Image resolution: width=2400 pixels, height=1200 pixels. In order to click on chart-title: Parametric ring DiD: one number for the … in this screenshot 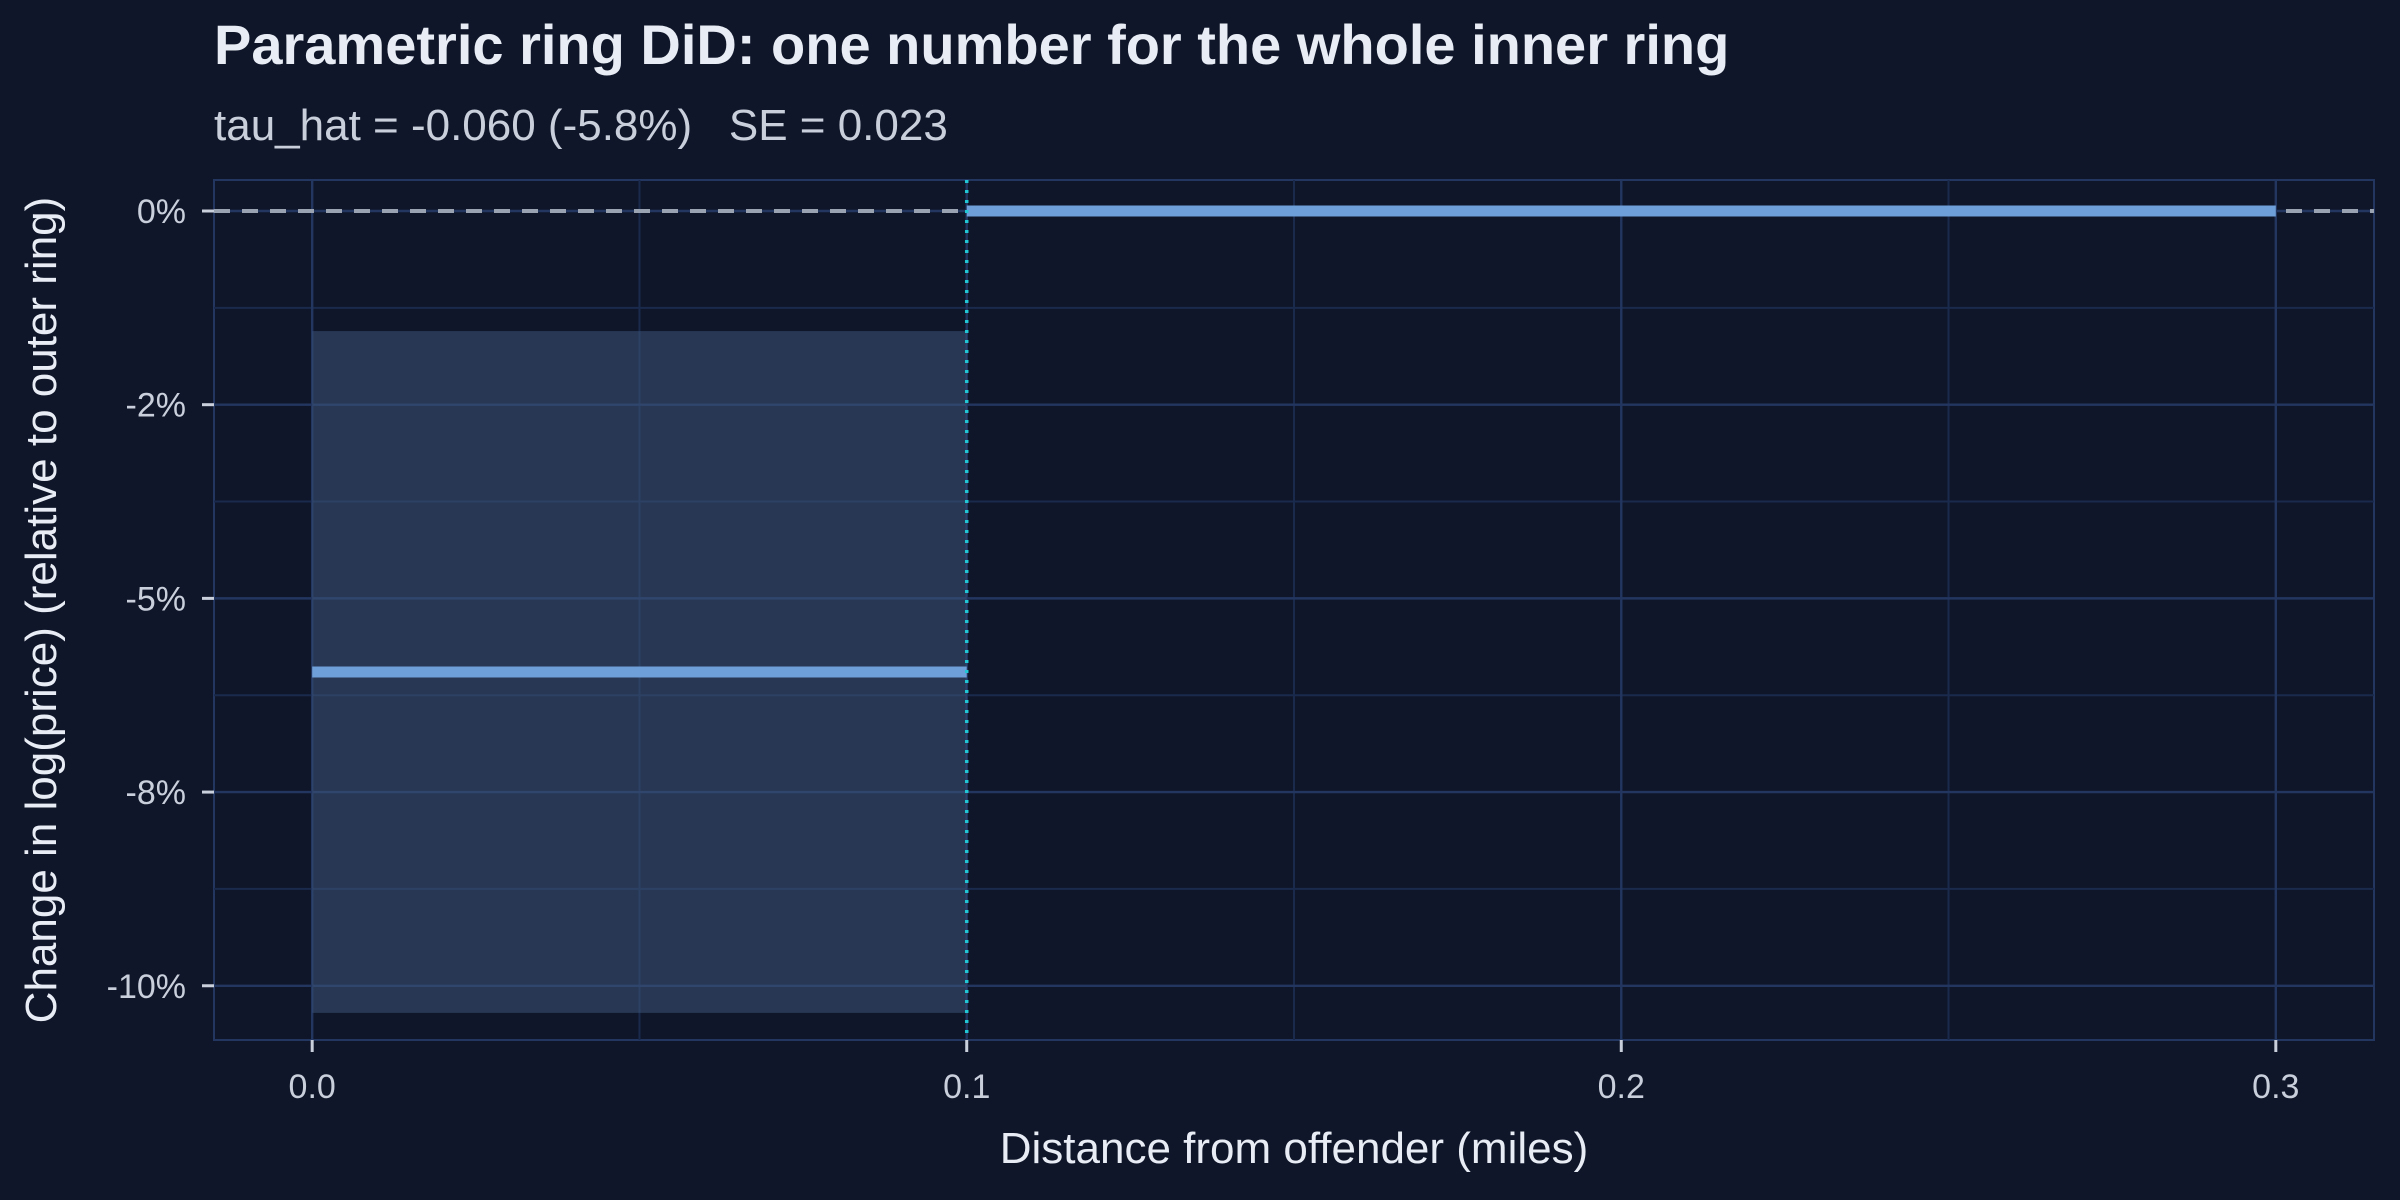, I will do `click(971, 44)`.